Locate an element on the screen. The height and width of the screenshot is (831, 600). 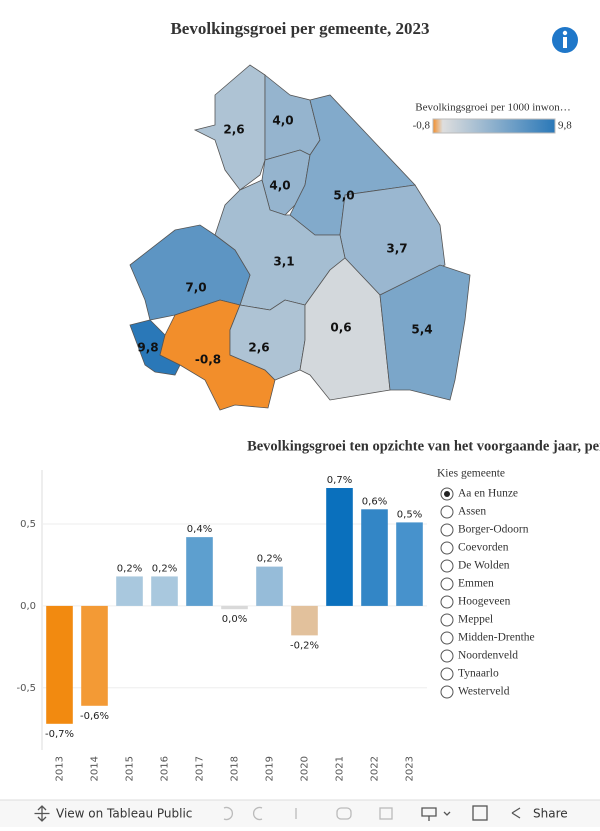
toolbar-icons is located at coordinates (277, 813).